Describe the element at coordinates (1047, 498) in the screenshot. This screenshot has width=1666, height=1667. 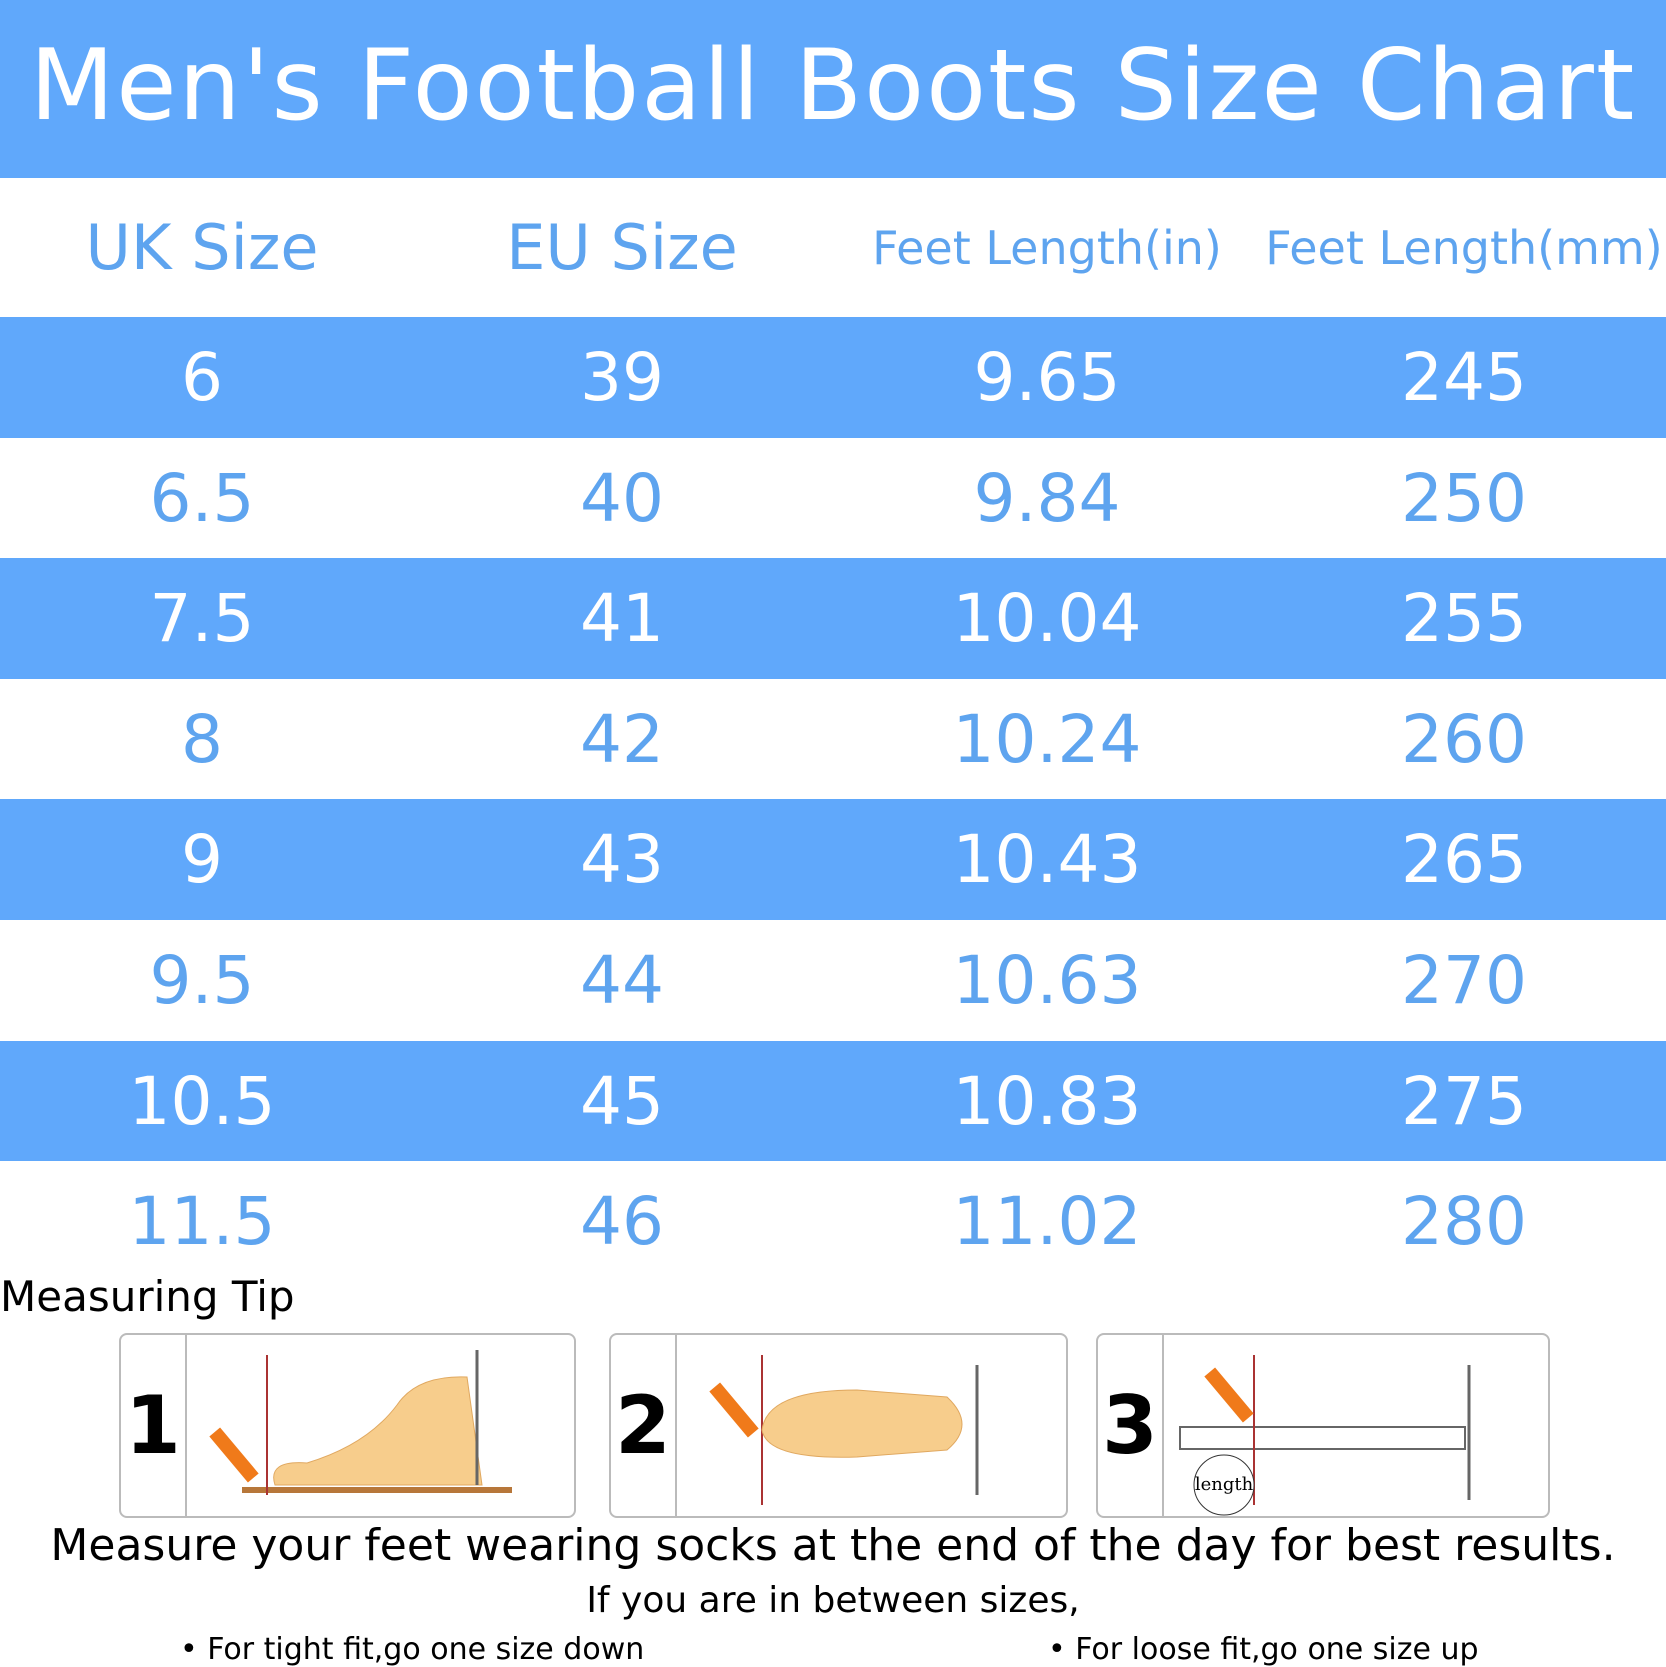
I see `table-cell: 9.84` at that location.